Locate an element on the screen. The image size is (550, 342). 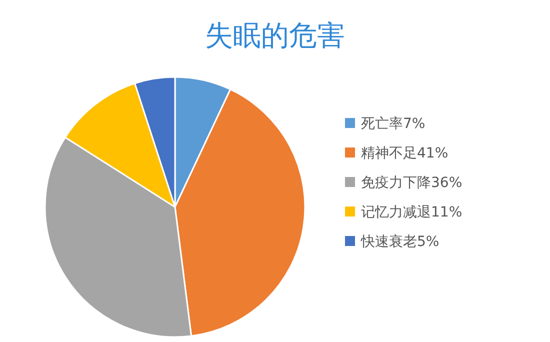
legend-label: 死亡率7% is located at coordinates (393, 124).